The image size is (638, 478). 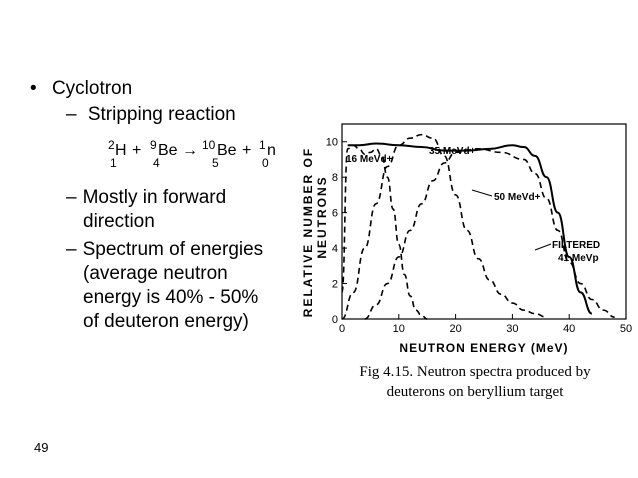 I want to click on y-tick-label: 8, so click(x=335, y=178).